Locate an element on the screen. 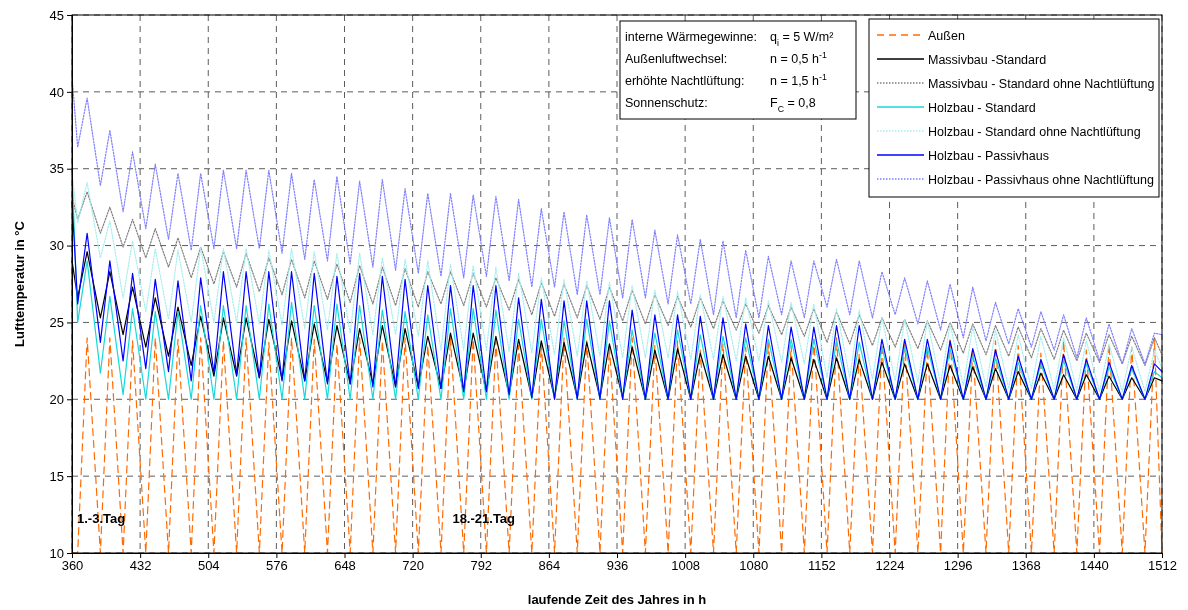 The image size is (1188, 610). y-tick-label: 25 is located at coordinates (56, 323).